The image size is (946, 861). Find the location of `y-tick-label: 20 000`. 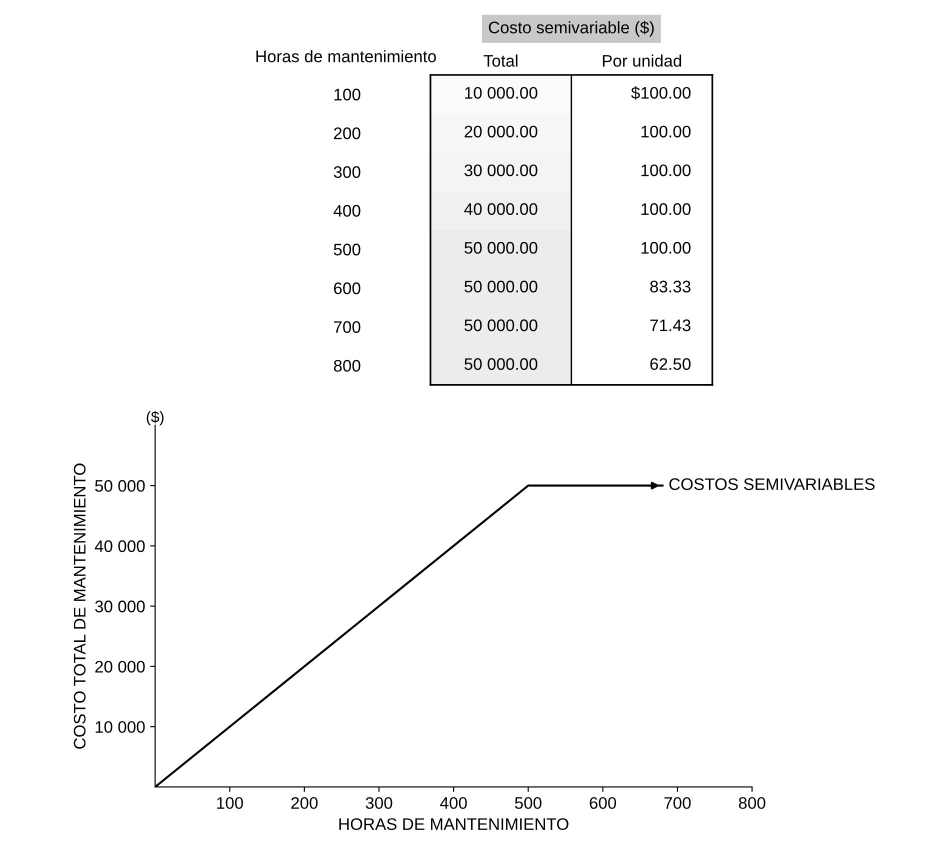

y-tick-label: 20 000 is located at coordinates (120, 666).